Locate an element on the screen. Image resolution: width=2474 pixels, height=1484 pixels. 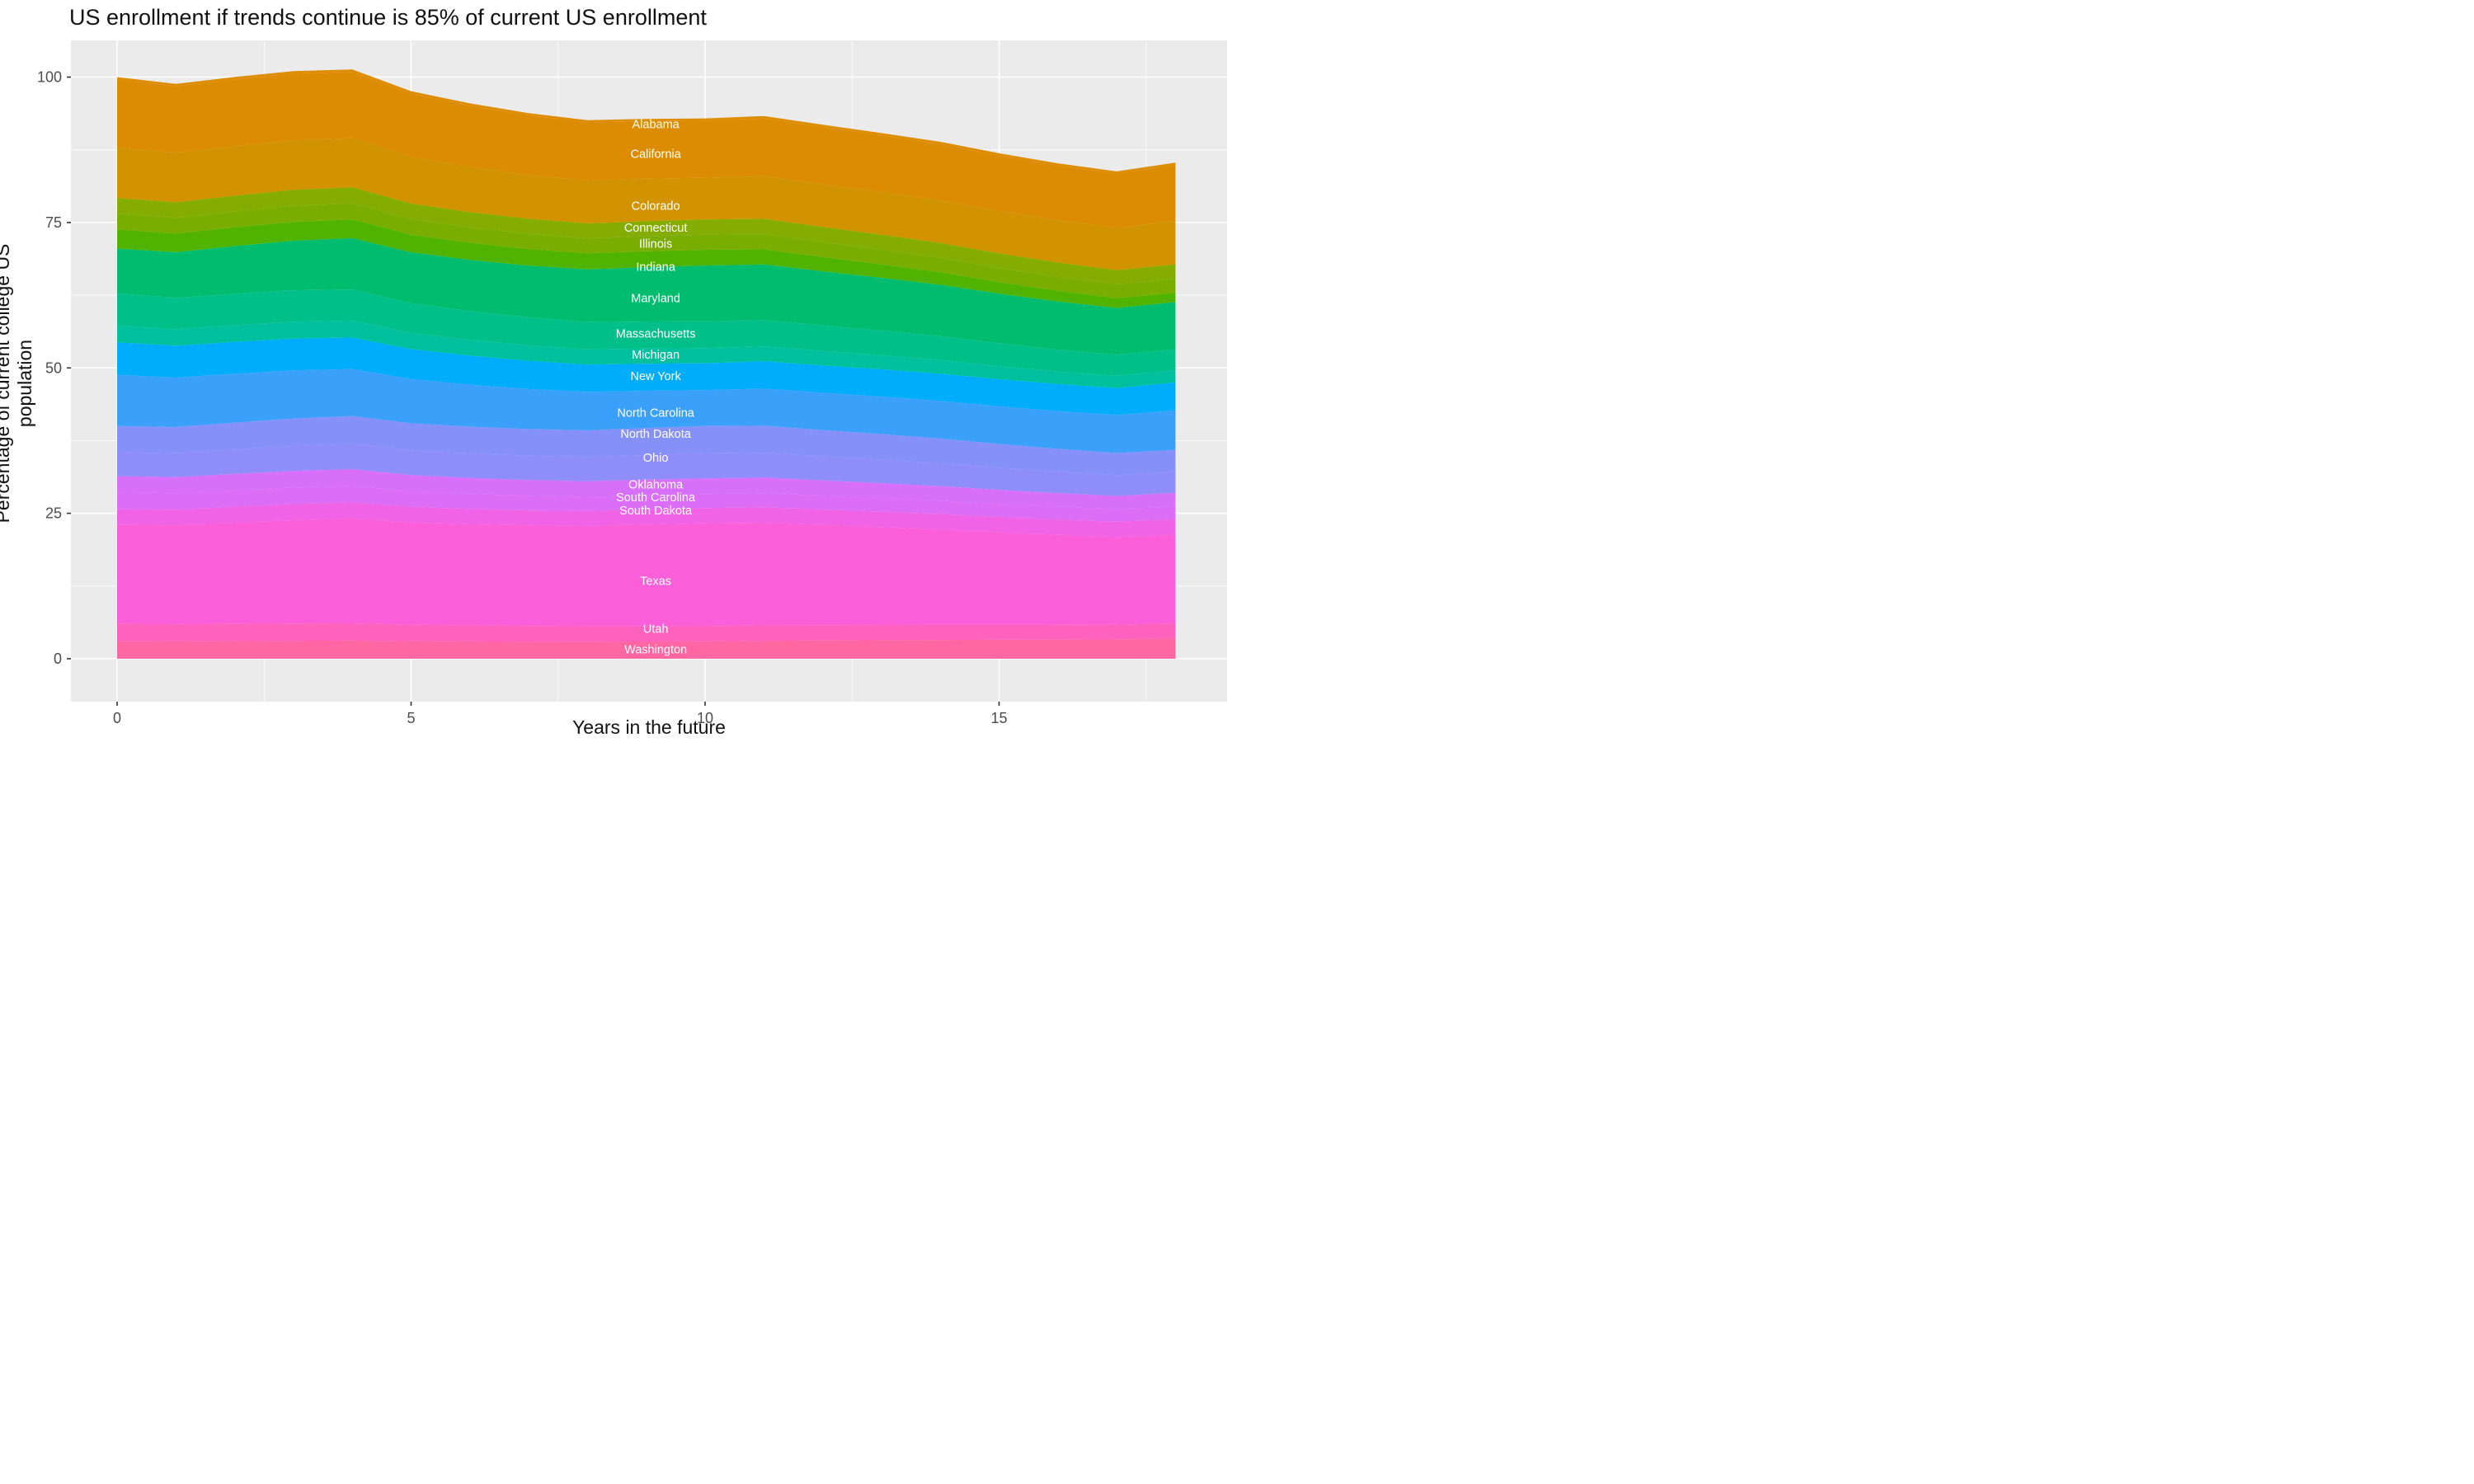
state-label-south-dakota: South Dakota is located at coordinates (656, 511).